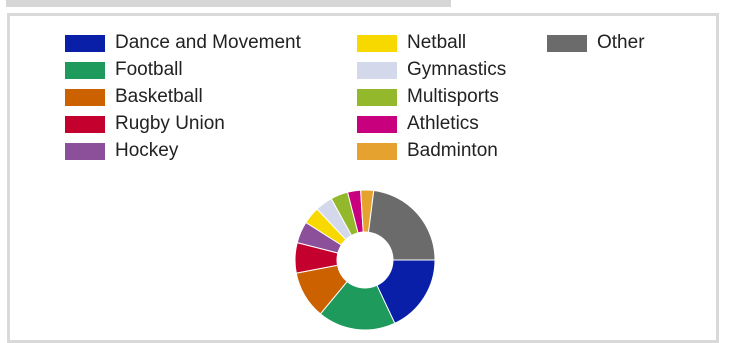  Describe the element at coordinates (452, 150) in the screenshot. I see `legend-label: Badminton` at that location.